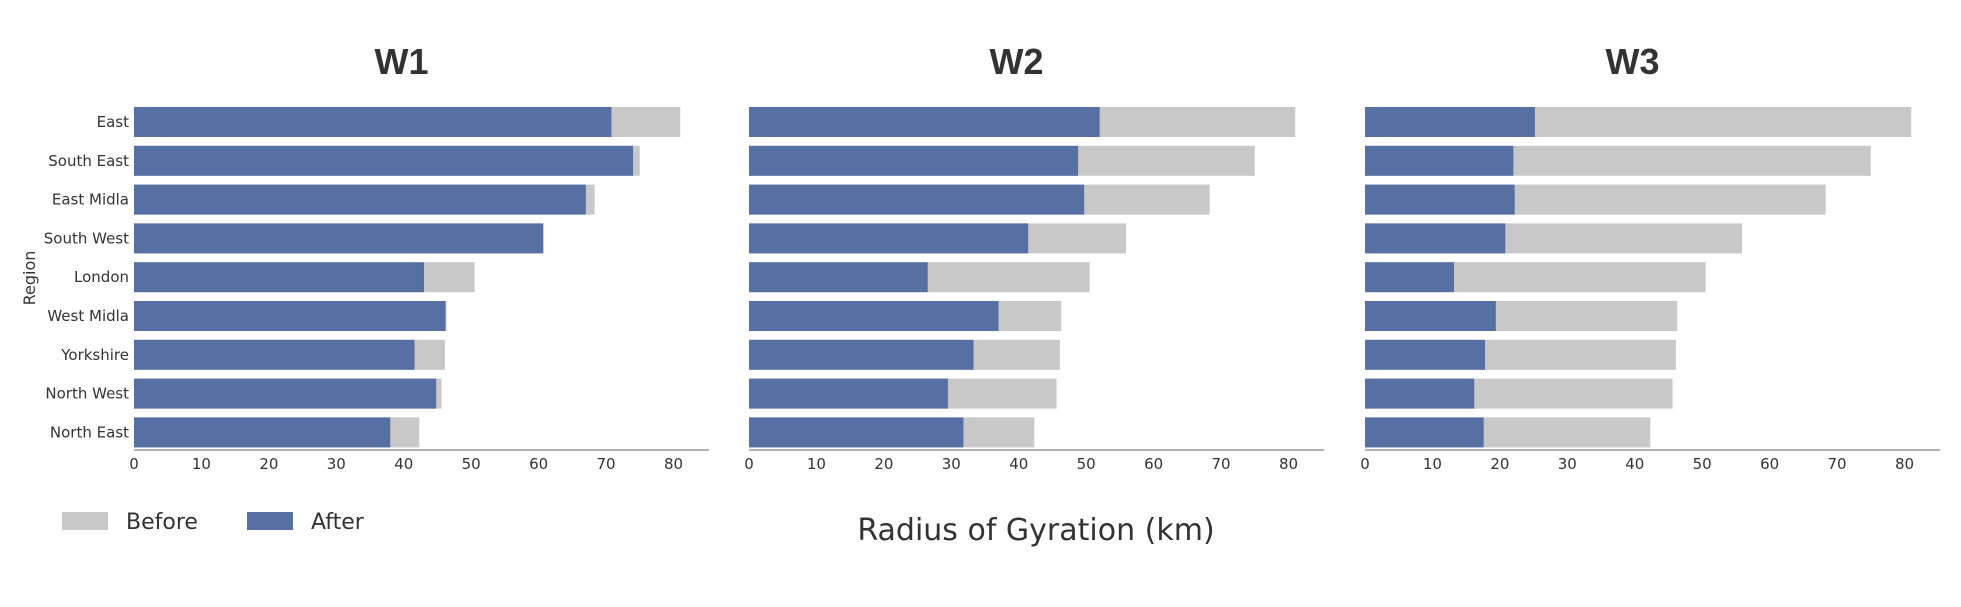  Describe the element at coordinates (1035, 530) in the screenshot. I see `x-axis-label: Radius of Gyration (km)` at that location.